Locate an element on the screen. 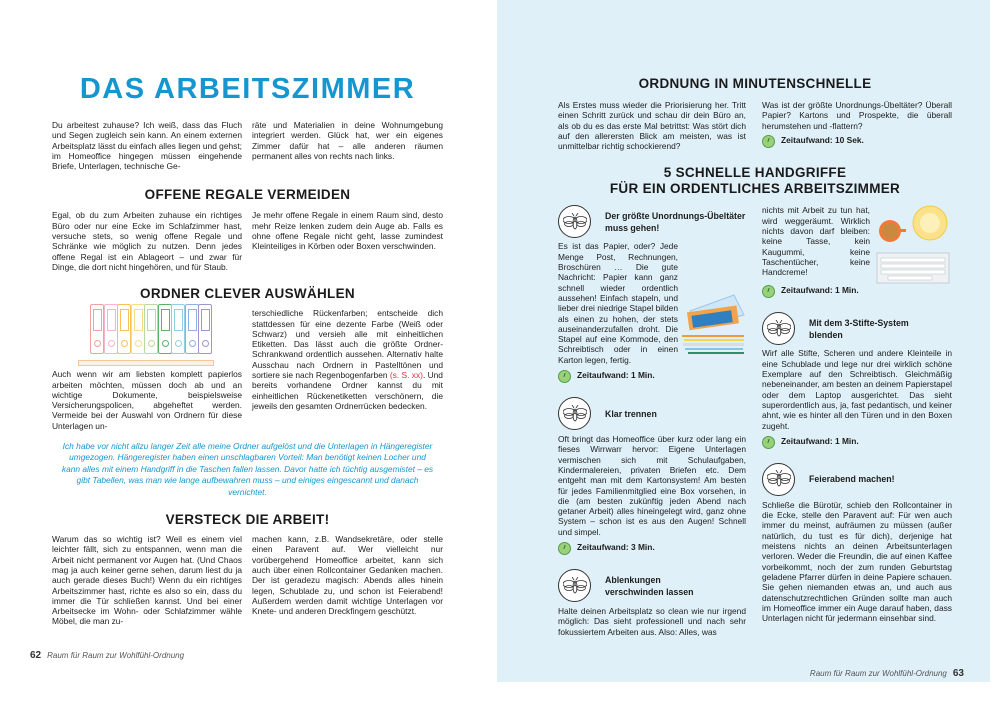 The image size is (1000, 707). page-number: 63 is located at coordinates (958, 673).